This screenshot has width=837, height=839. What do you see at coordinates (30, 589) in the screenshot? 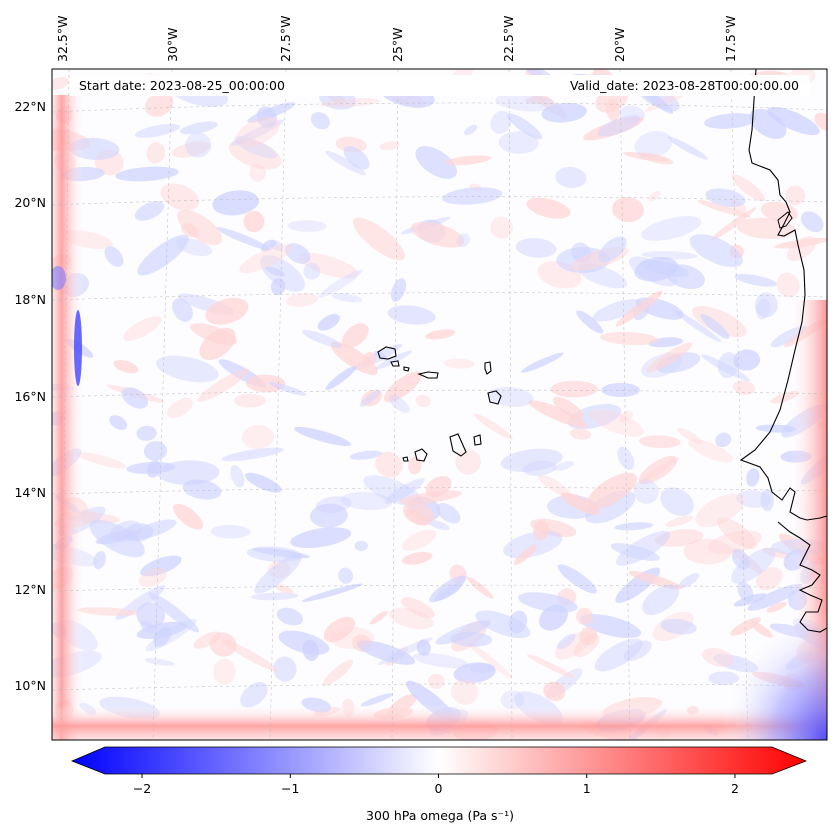
I see `lat-tick-label: 12°N` at bounding box center [30, 589].